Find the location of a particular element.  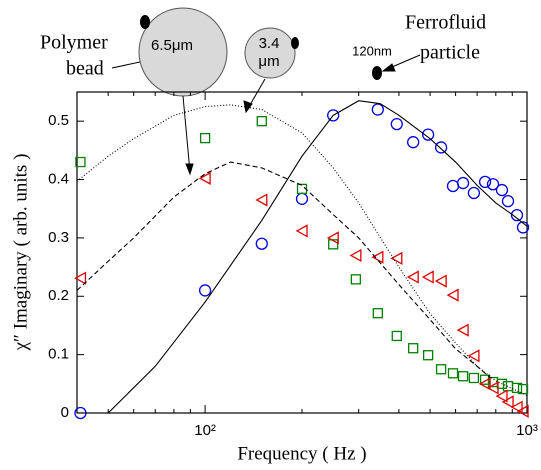

annotation: particle is located at coordinates (450, 53).